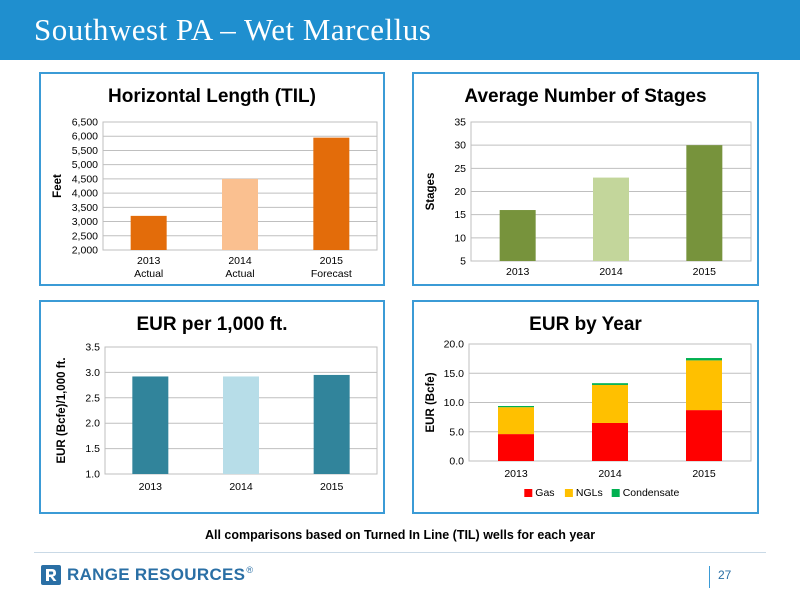 The width and height of the screenshot is (800, 600). What do you see at coordinates (585, 324) in the screenshot?
I see `chart-title-eur-by-year: EUR by Year` at bounding box center [585, 324].